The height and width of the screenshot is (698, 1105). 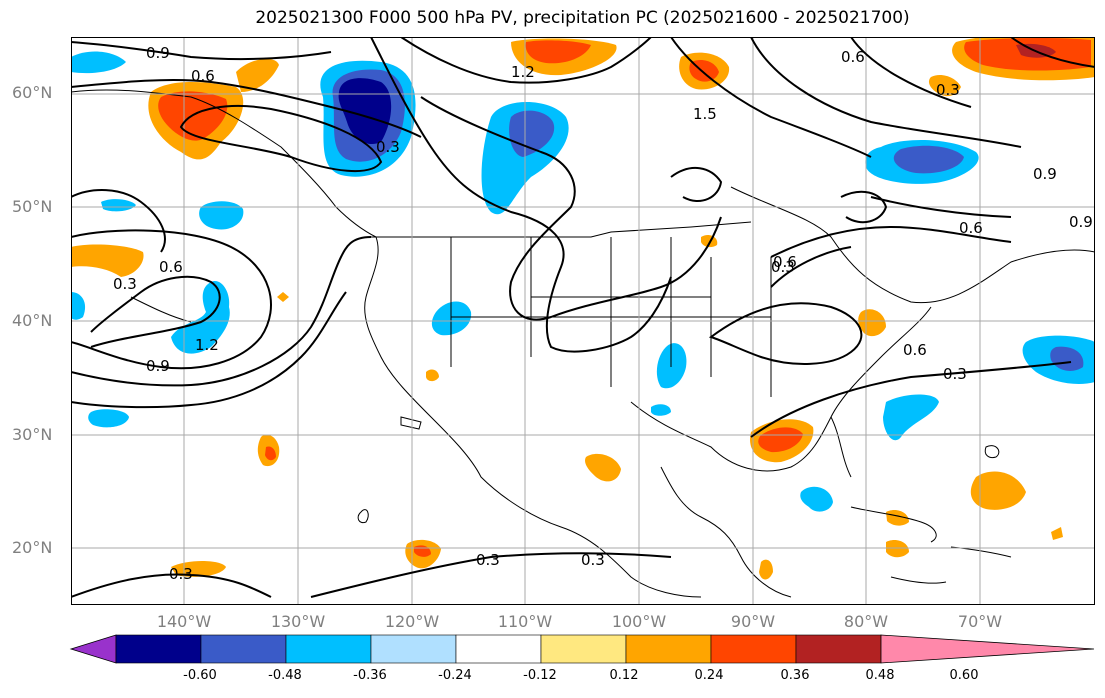 What do you see at coordinates (980, 621) in the screenshot?
I see `lon-label: 70°W` at bounding box center [980, 621].